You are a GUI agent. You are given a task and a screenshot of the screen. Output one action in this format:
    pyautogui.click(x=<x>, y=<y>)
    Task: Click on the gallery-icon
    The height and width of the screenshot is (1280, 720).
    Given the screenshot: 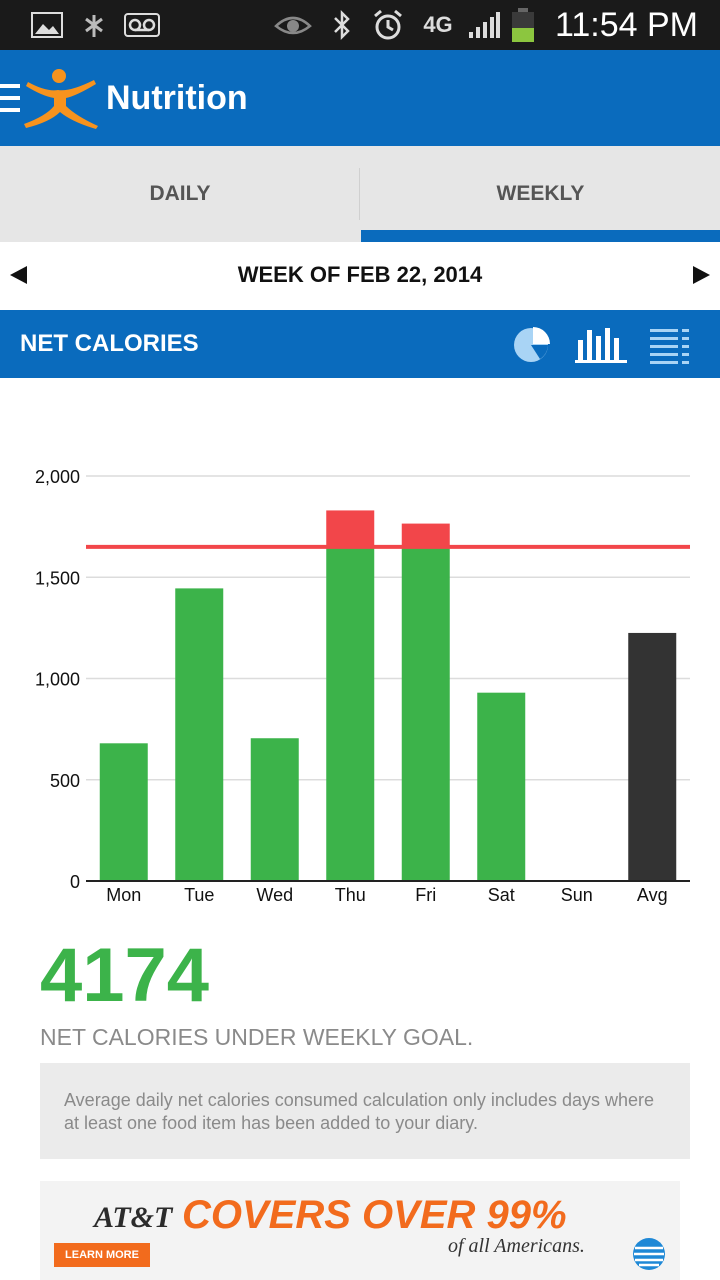 What is the action you would take?
    pyautogui.click(x=47, y=25)
    